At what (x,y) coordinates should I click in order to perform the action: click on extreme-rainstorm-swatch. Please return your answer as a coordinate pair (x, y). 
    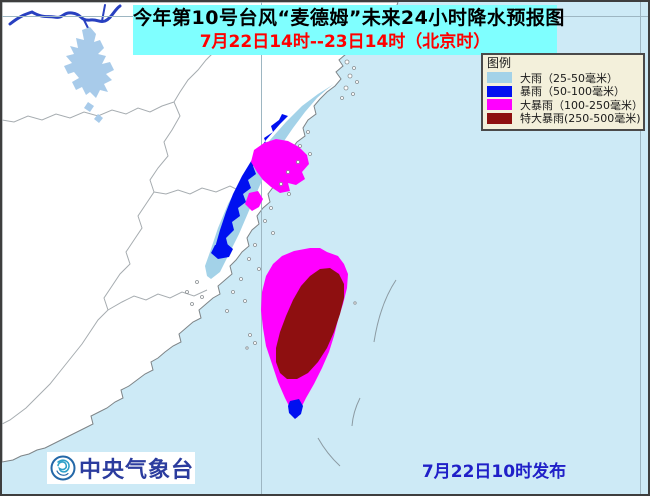
    Looking at the image, I should click on (499, 118).